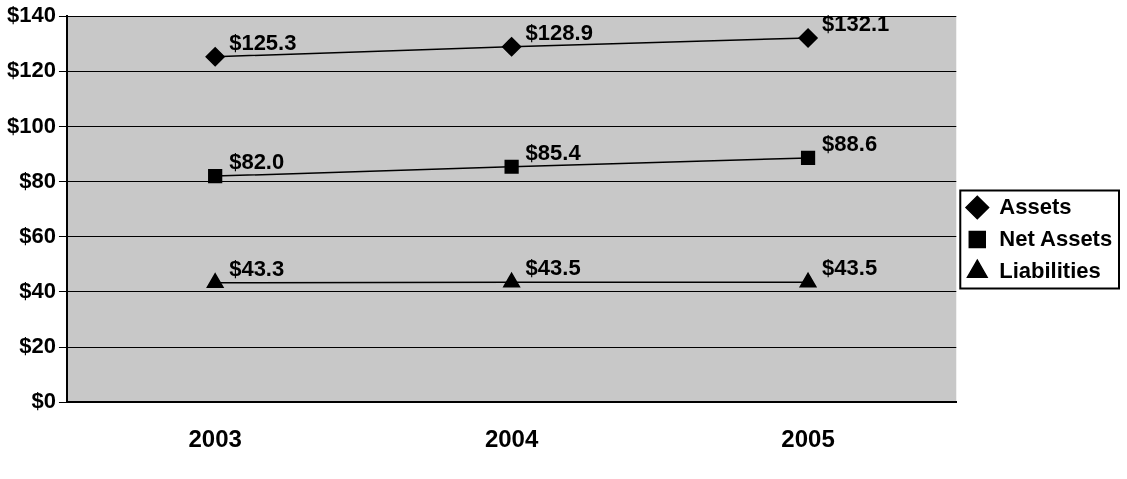  I want to click on y-tick-label: $100, so click(31, 125).